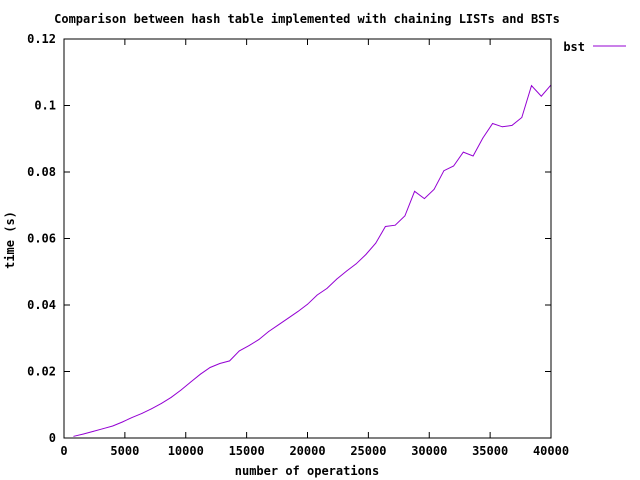 This screenshot has height=480, width=640. I want to click on y-tick-label: 0.06, so click(41, 239).